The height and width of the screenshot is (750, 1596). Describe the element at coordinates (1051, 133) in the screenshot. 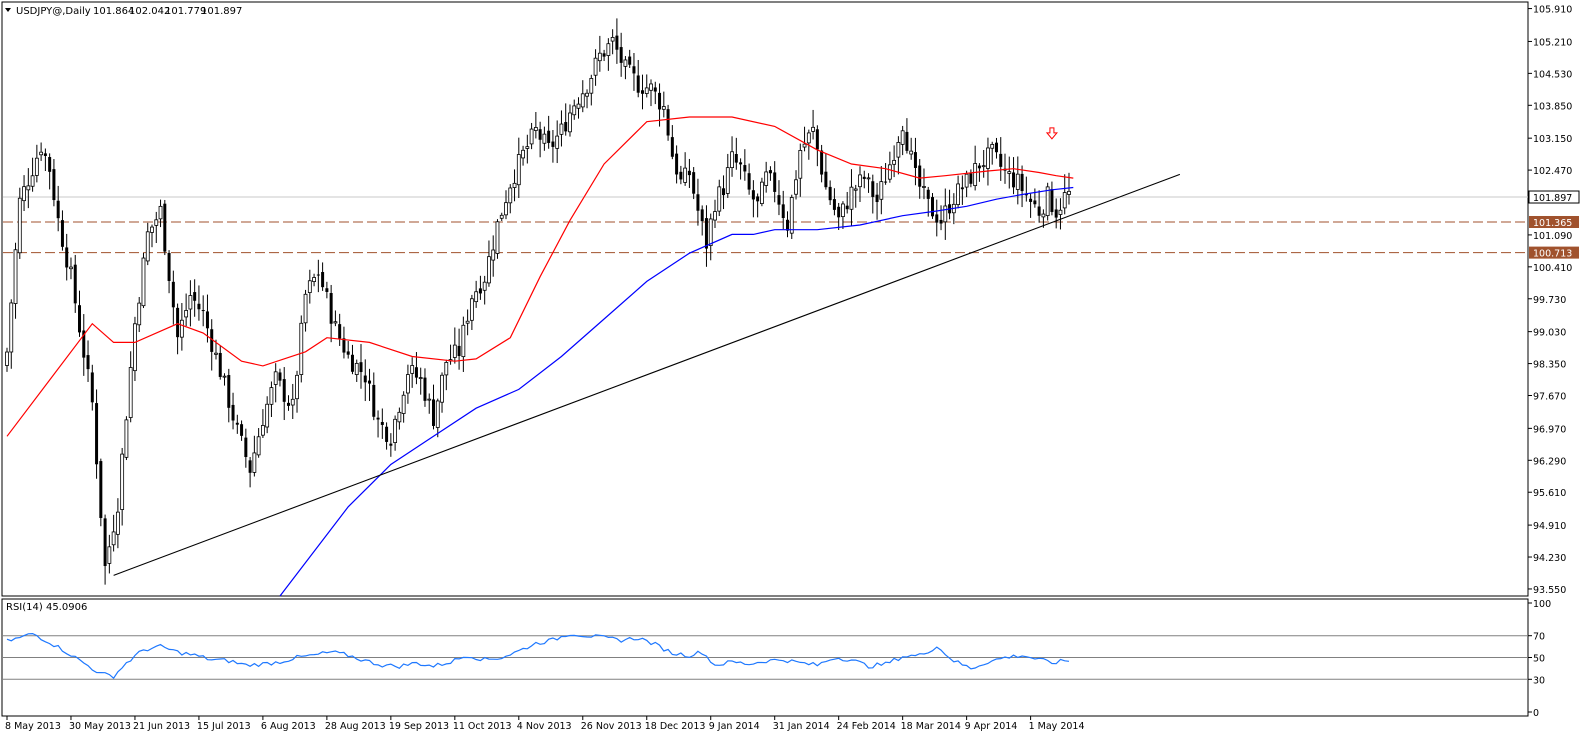

I see `down-arrow-icon` at that location.